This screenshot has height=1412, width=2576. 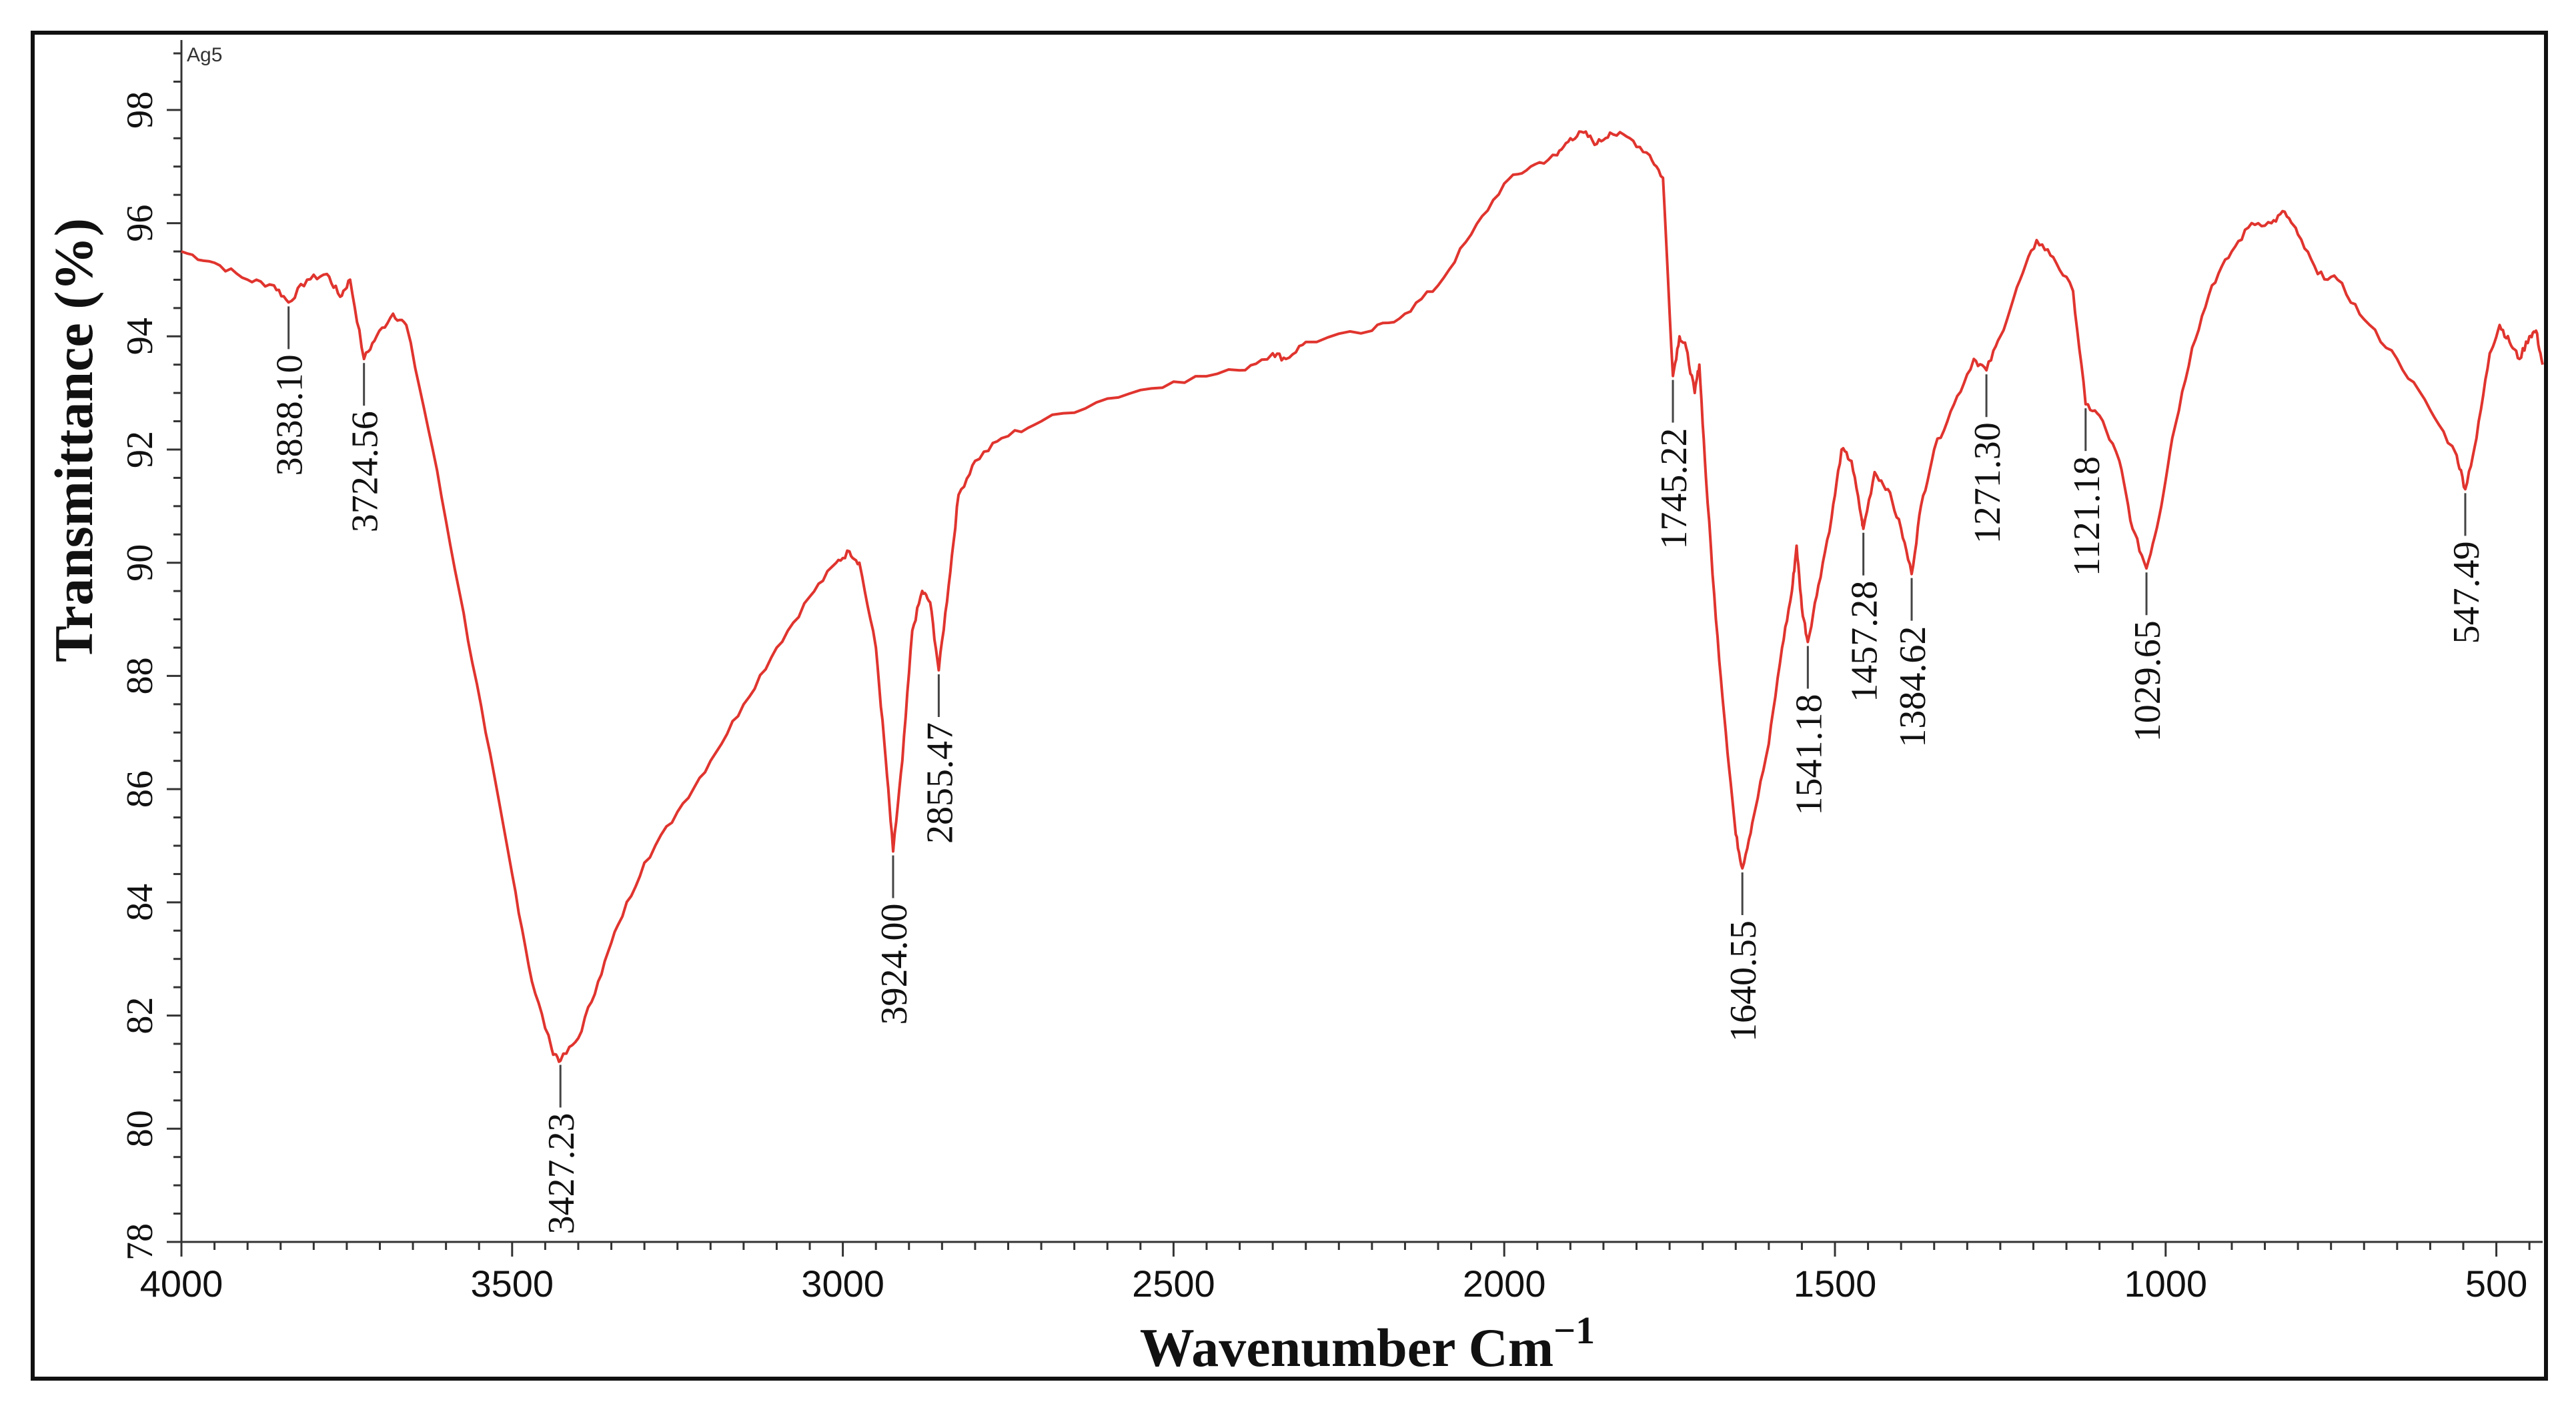 What do you see at coordinates (290, 415) in the screenshot?
I see `peak-label: 3838.10` at bounding box center [290, 415].